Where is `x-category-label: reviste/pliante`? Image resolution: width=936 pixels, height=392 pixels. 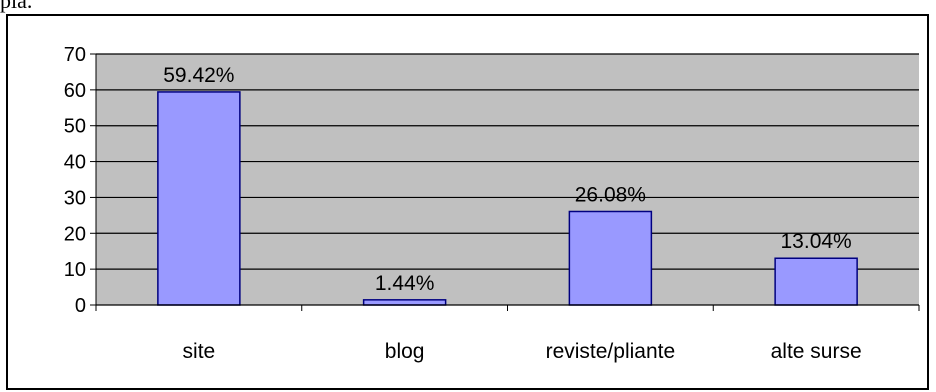 x-category-label: reviste/pliante is located at coordinates (611, 351).